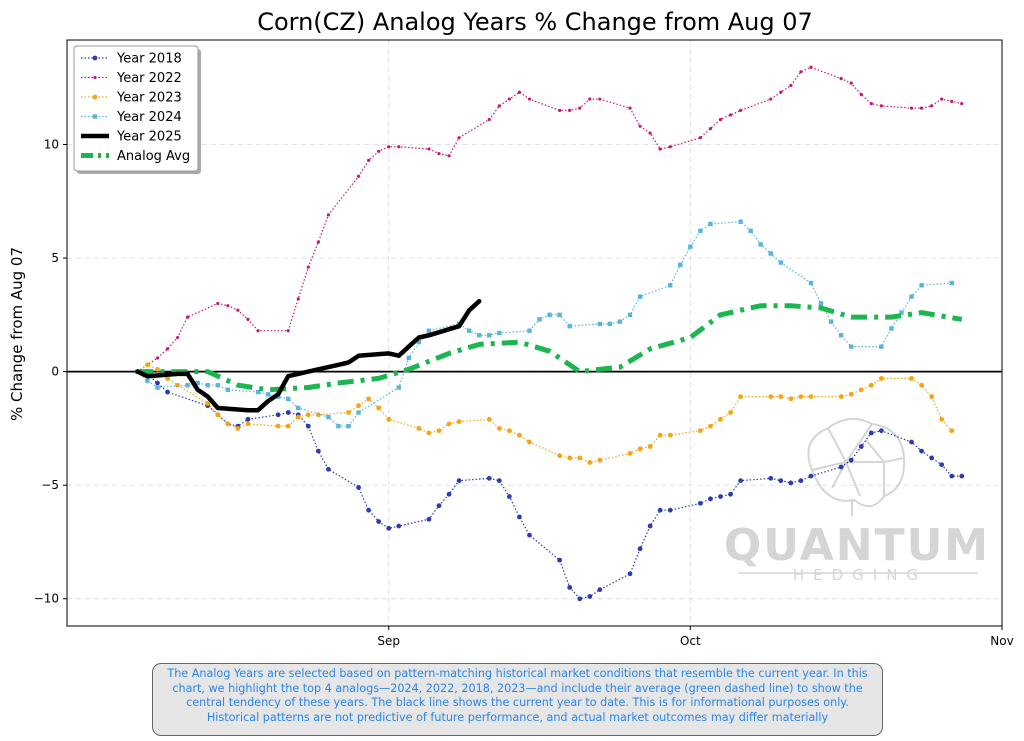  I want to click on y-tick-label: 10, so click(51, 144).